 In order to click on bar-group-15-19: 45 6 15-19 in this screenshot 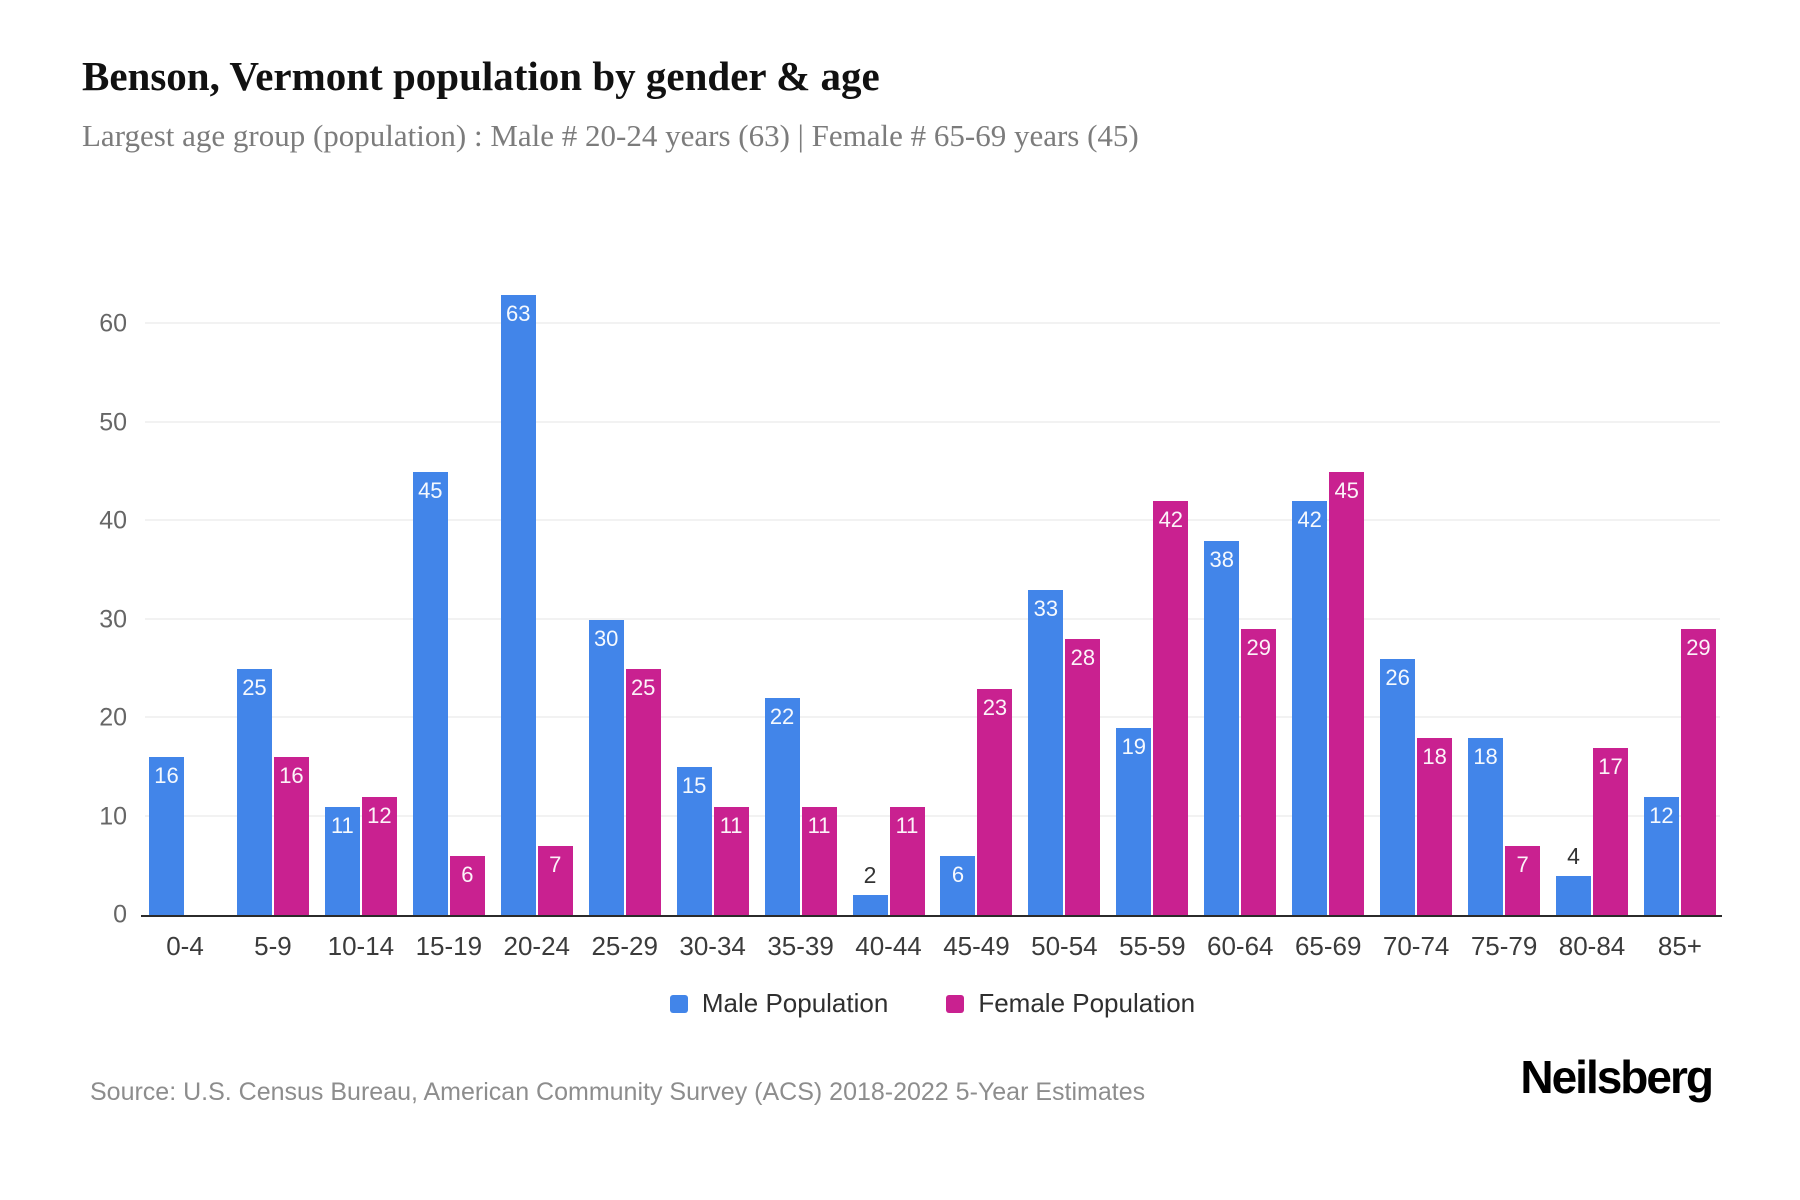, I will do `click(448, 618)`.